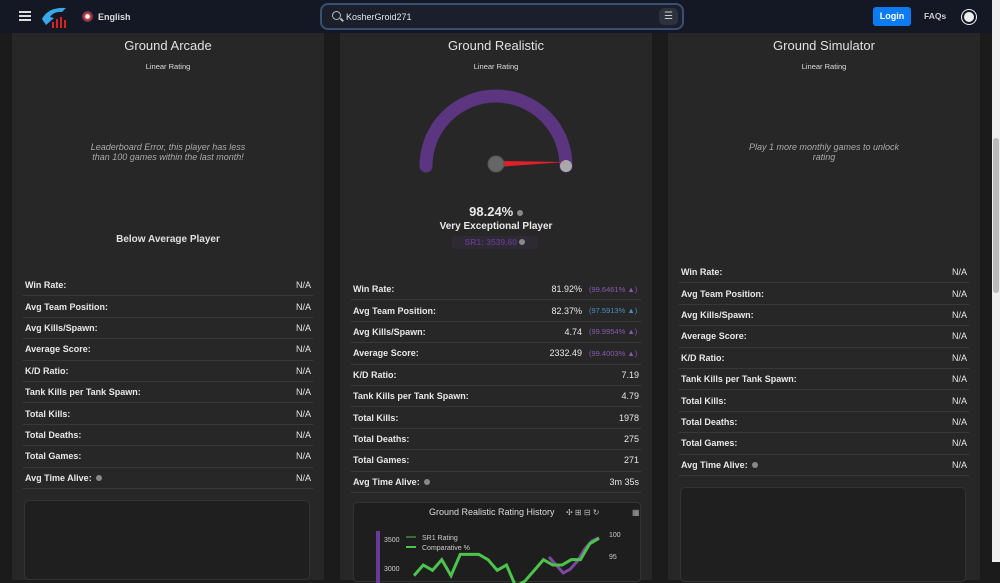 Image resolution: width=1000 pixels, height=583 pixels. I want to click on sr1-badge: SR1: 3539.60, so click(495, 242).